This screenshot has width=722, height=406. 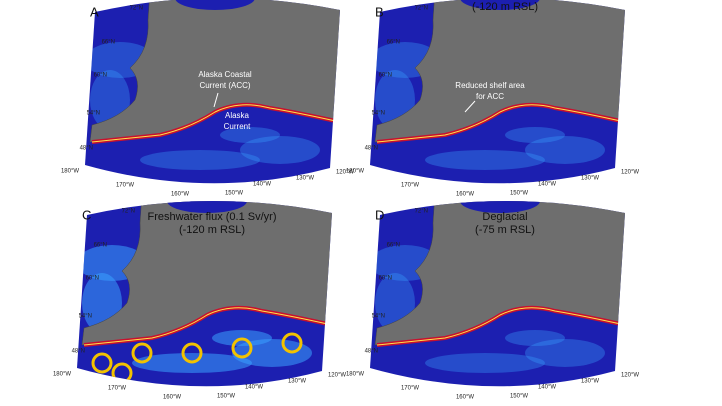 I want to click on panel-label: B, so click(x=379, y=11).